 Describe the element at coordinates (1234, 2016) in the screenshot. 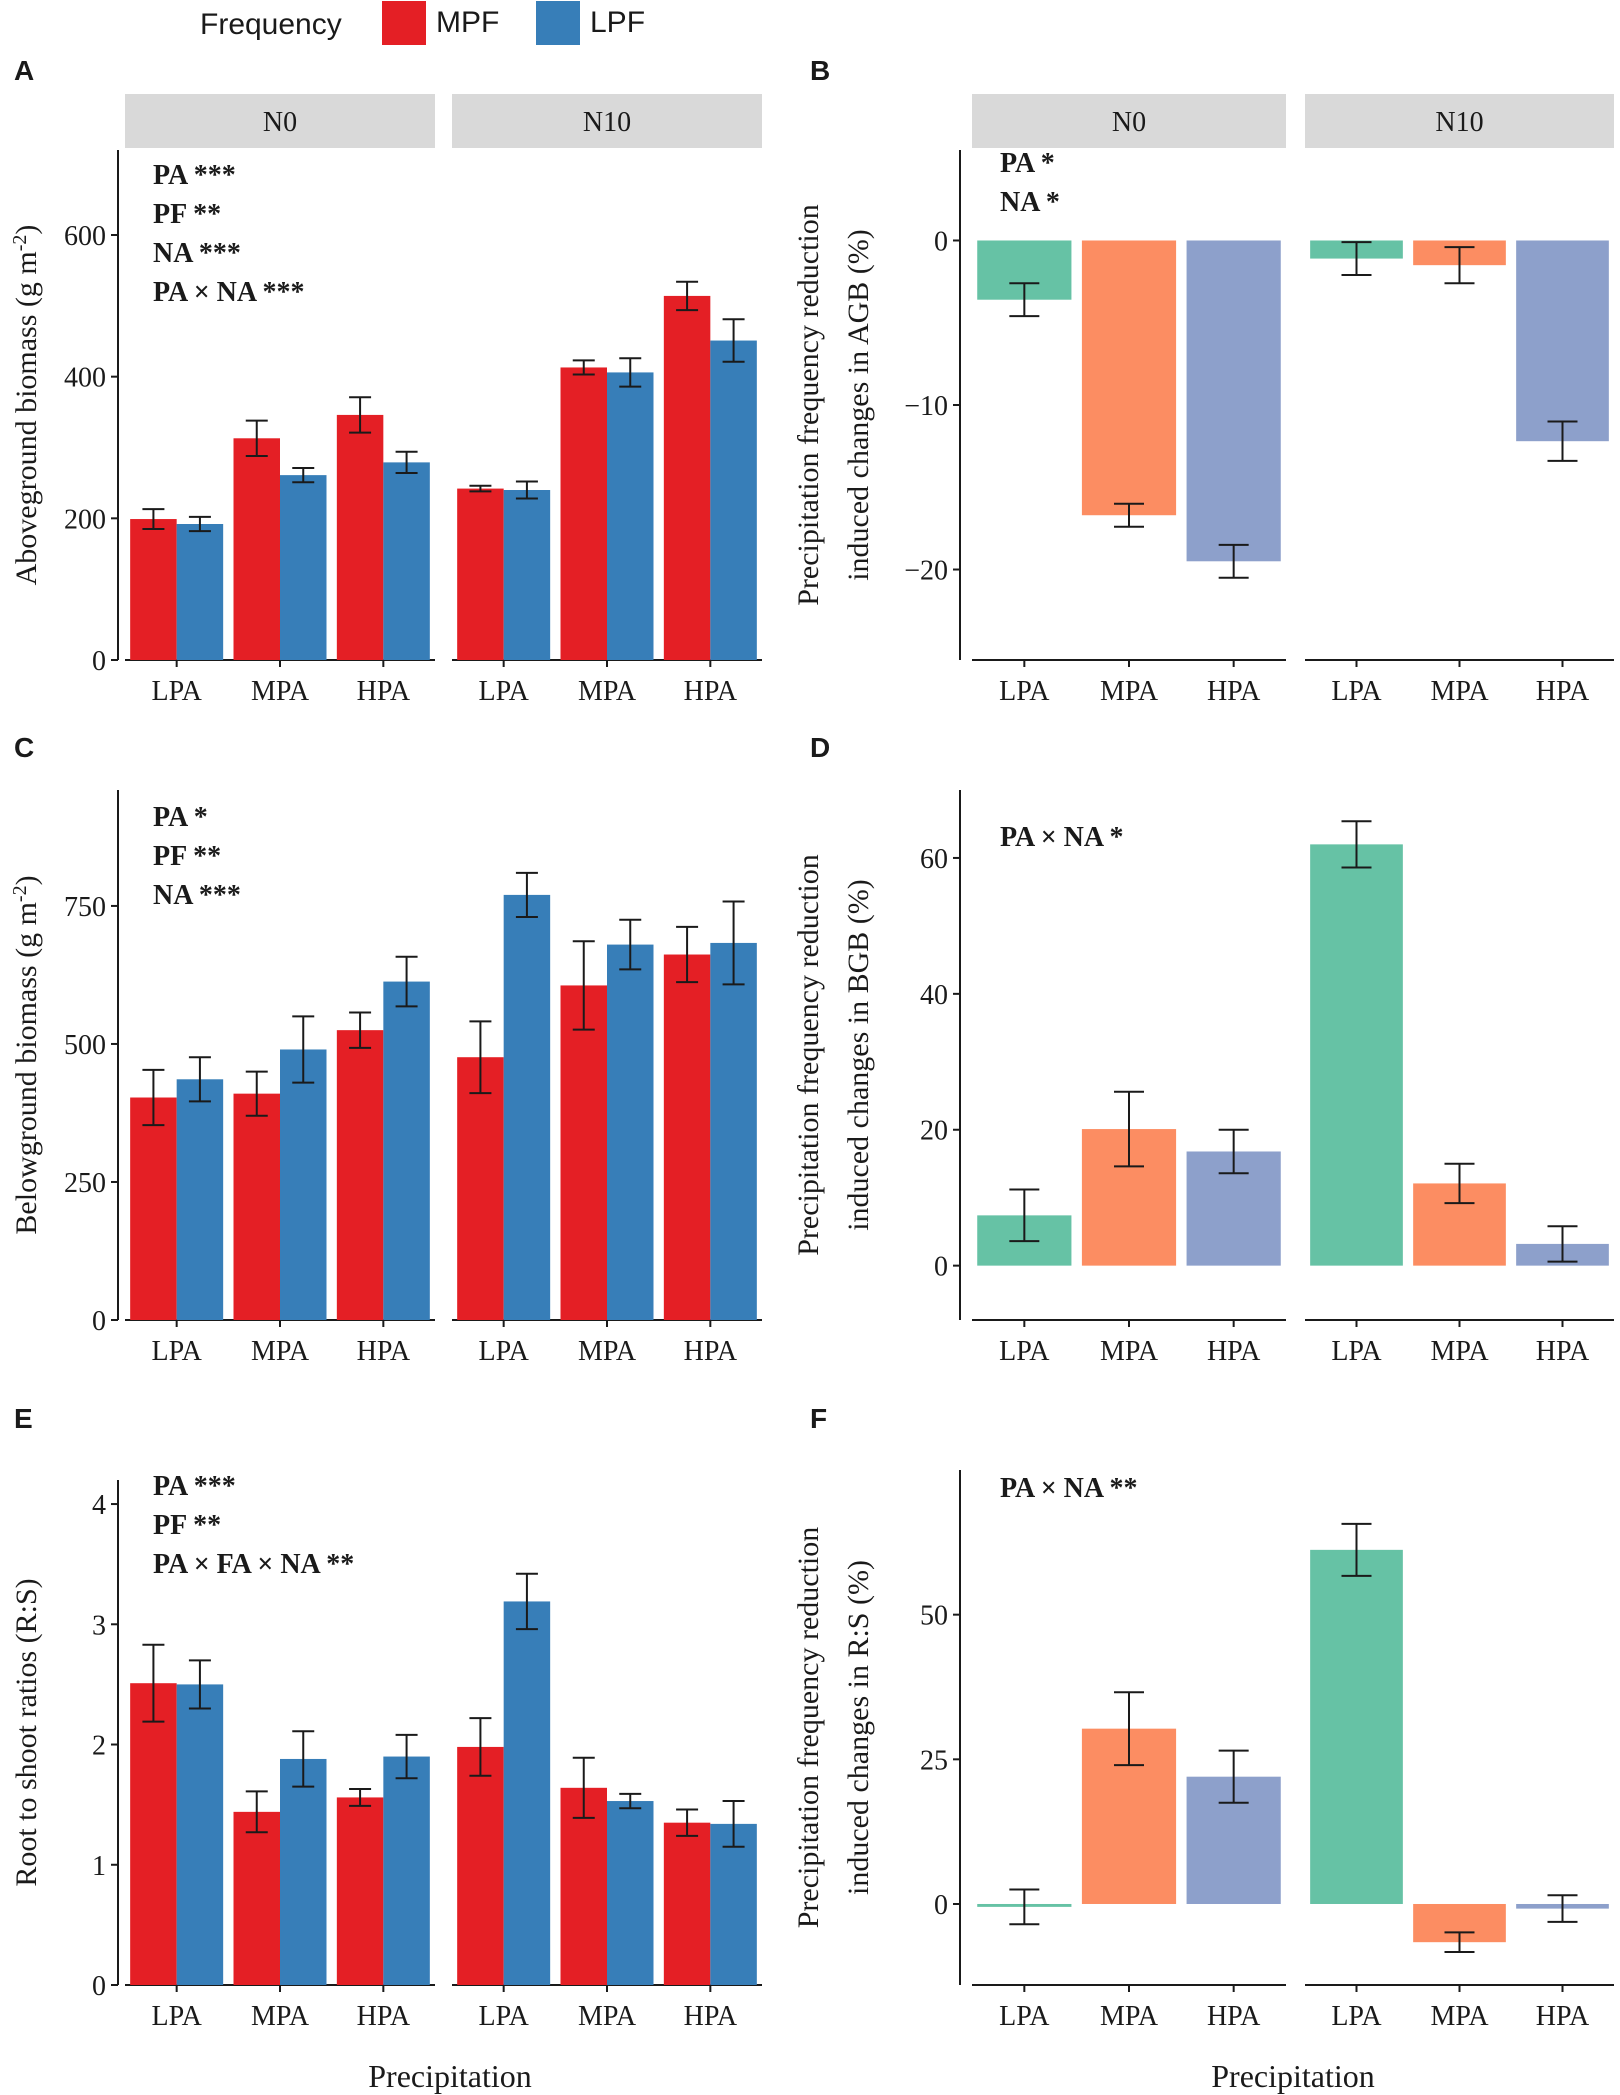

I see `x-tick-label-f-0-2: HPA` at that location.